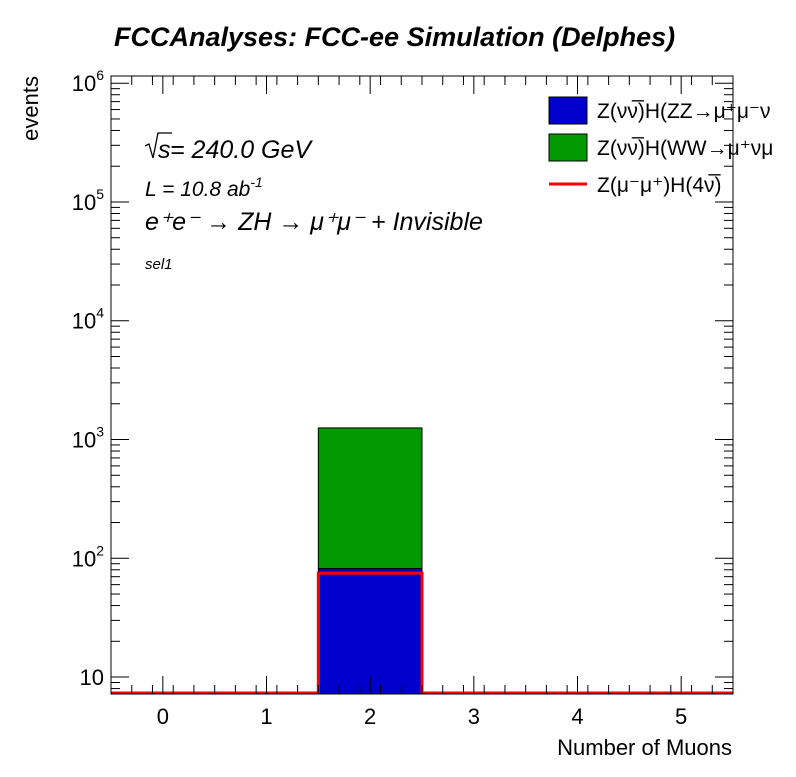 The height and width of the screenshot is (777, 796). What do you see at coordinates (163, 716) in the screenshot?
I see `x-tick-label-0: 0` at bounding box center [163, 716].